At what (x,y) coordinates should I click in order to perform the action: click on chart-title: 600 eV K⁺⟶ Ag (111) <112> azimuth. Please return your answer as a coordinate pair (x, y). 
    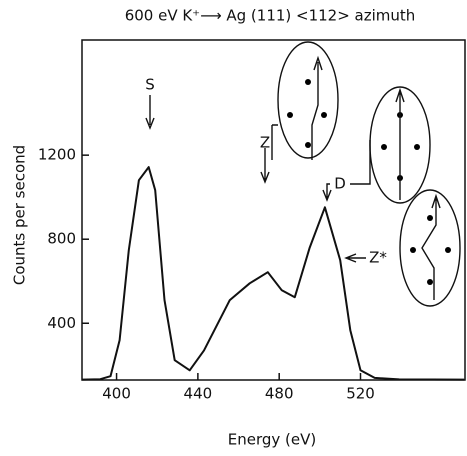
    Looking at the image, I should click on (270, 16).